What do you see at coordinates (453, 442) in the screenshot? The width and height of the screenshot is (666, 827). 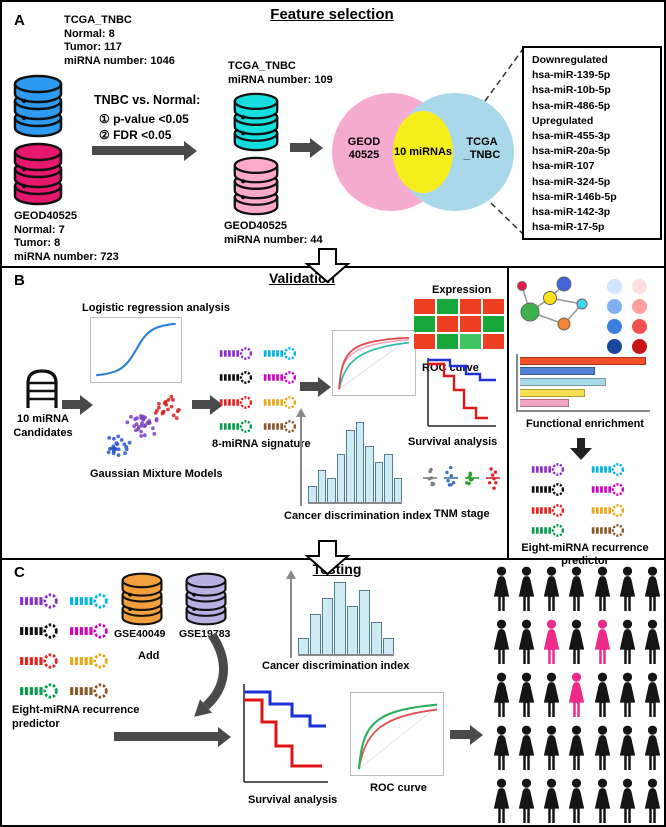 I see `survival-label-validation: Survival analysis` at bounding box center [453, 442].